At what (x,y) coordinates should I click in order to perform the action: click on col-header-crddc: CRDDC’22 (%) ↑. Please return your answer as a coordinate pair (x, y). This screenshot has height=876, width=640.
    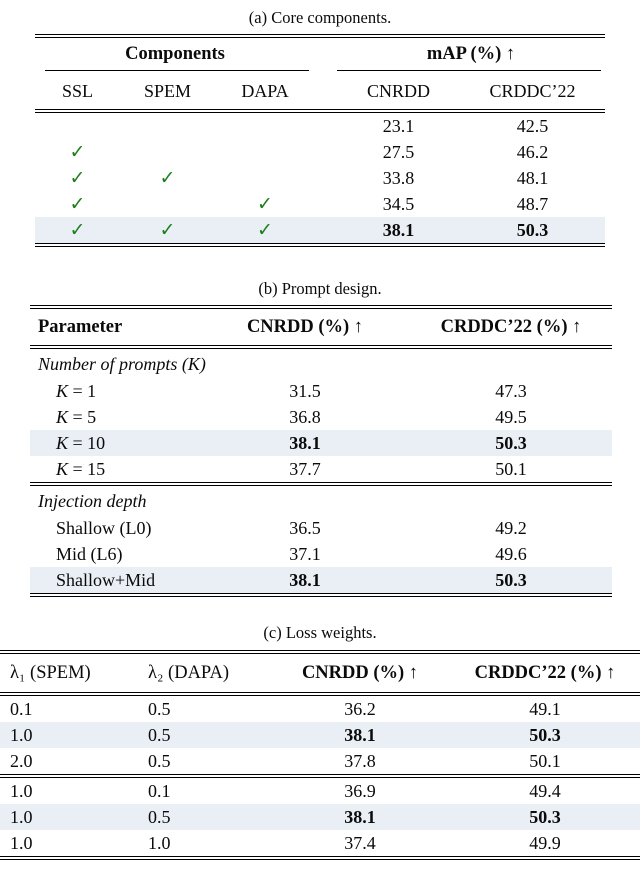
    Looking at the image, I should click on (545, 673).